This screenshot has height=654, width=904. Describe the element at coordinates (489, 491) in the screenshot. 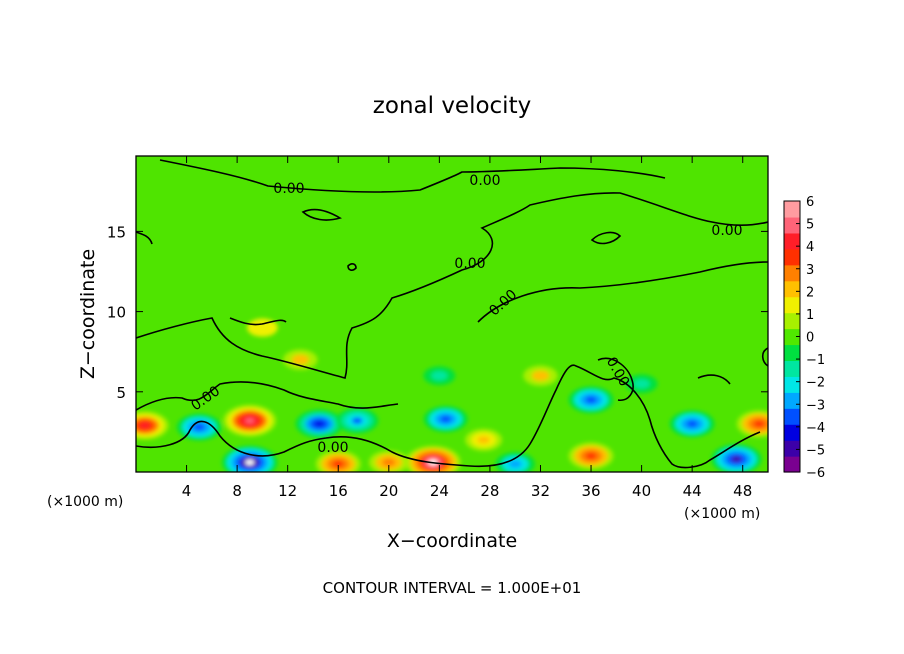

I see `x-tick-label: 28` at that location.